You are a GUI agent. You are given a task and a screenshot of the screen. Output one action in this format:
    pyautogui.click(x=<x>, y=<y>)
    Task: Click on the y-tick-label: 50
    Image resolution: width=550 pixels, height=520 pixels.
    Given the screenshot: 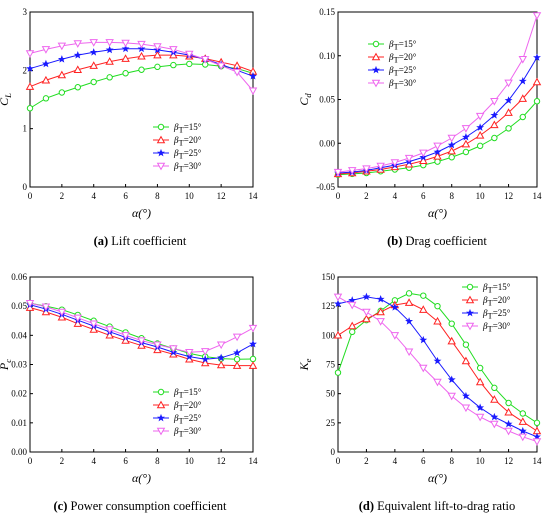 What is the action you would take?
    pyautogui.click(x=331, y=394)
    